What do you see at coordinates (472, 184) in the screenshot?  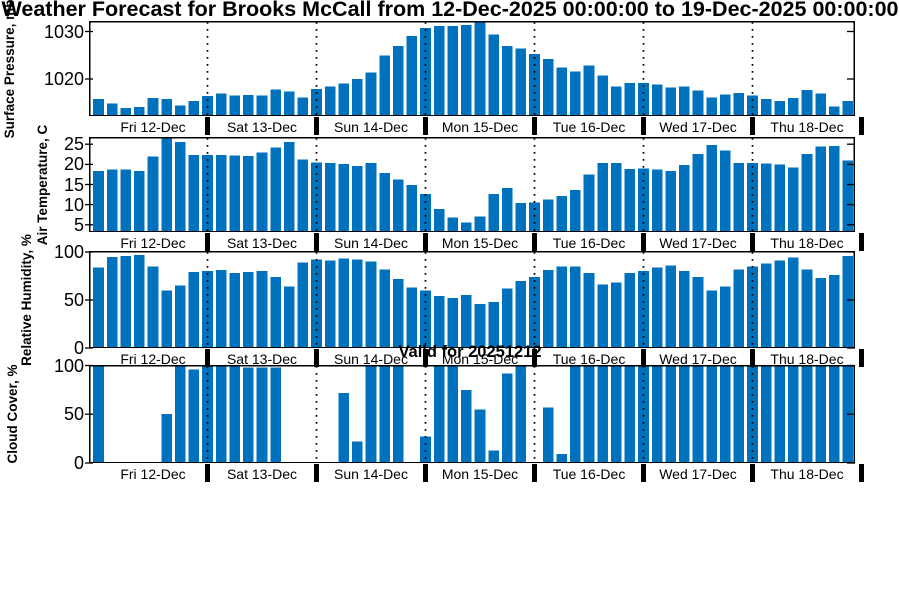 I see `air-temperature-frame` at bounding box center [472, 184].